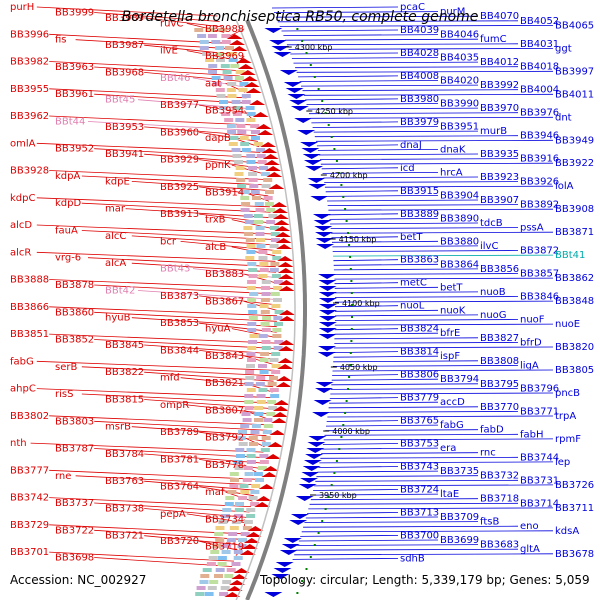 The height and width of the screenshot is (600, 600). What do you see at coordinates (499, 85) in the screenshot?
I see `gene-label: BB3992` at bounding box center [499, 85].